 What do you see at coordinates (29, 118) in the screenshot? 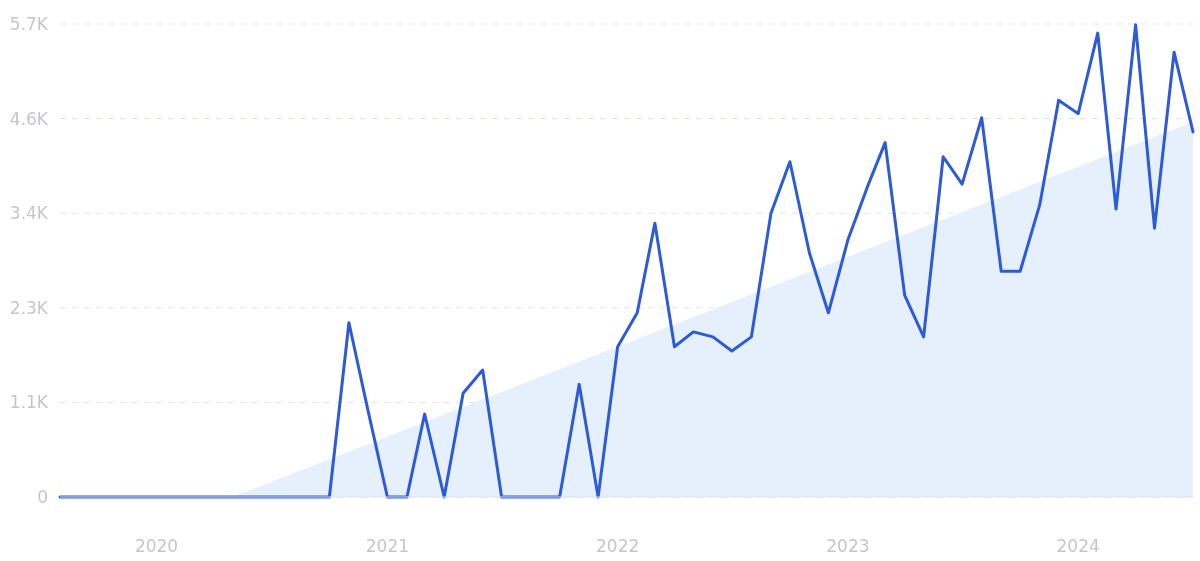
I see `y-tick-label: 4.6K` at bounding box center [29, 118].